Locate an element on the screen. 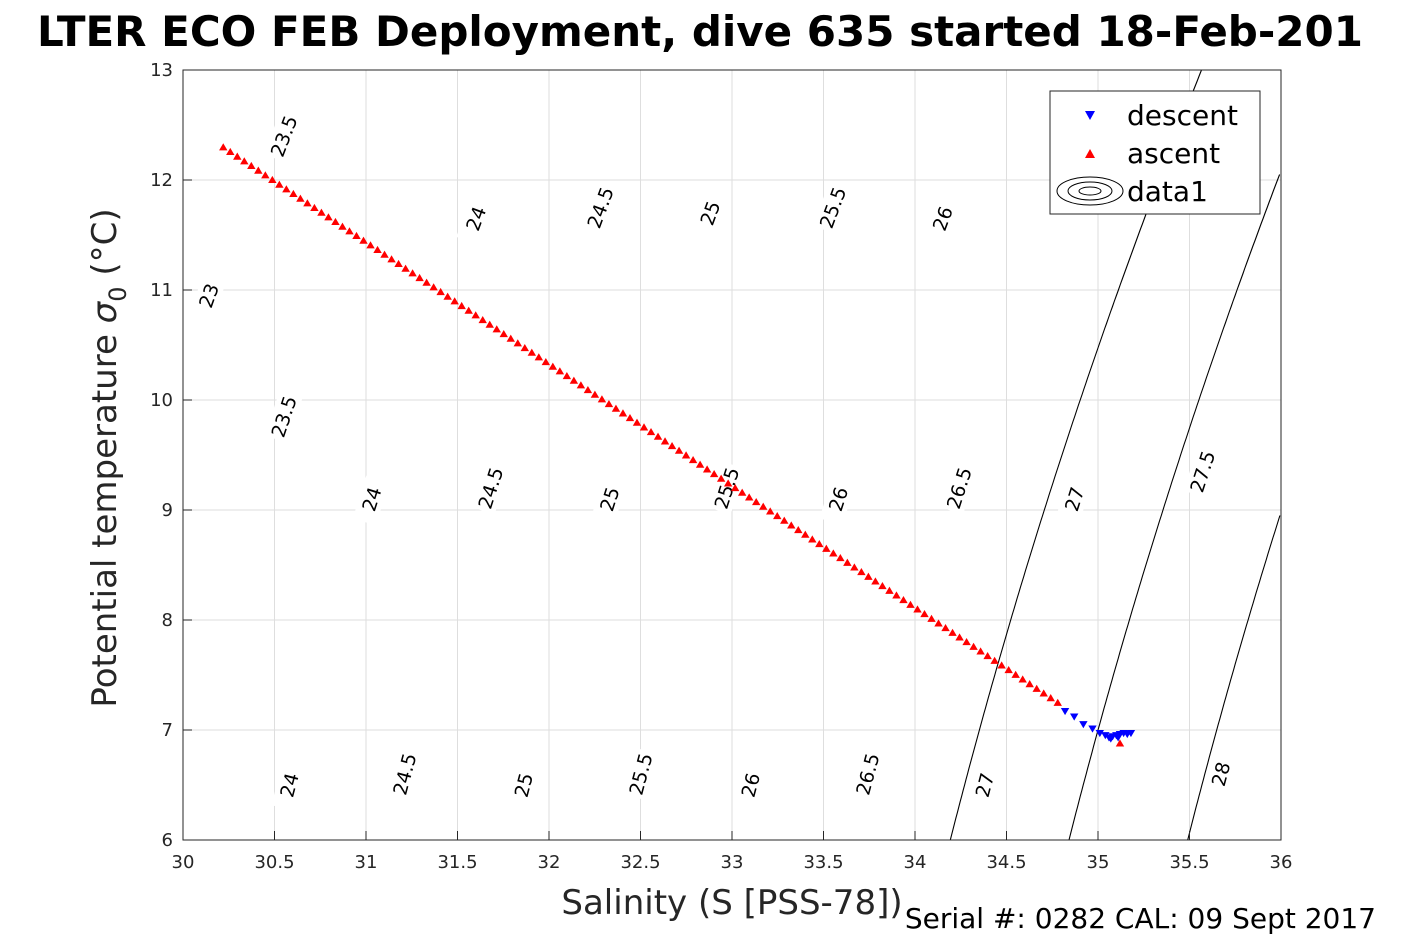  y-axis-label: Potential temperature σ0 (°C) is located at coordinates (108, 457).